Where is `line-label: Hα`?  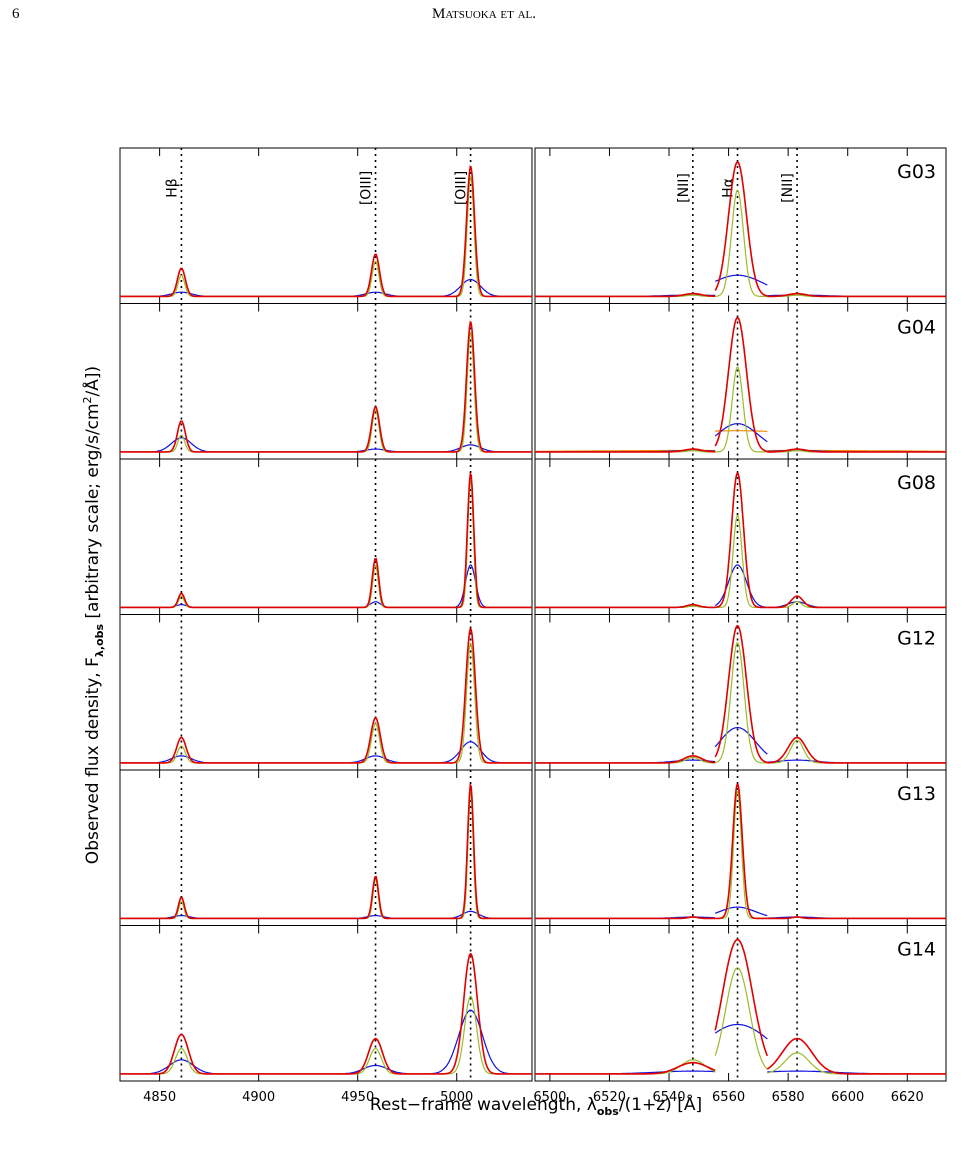
line-label: Hα is located at coordinates (729, 188).